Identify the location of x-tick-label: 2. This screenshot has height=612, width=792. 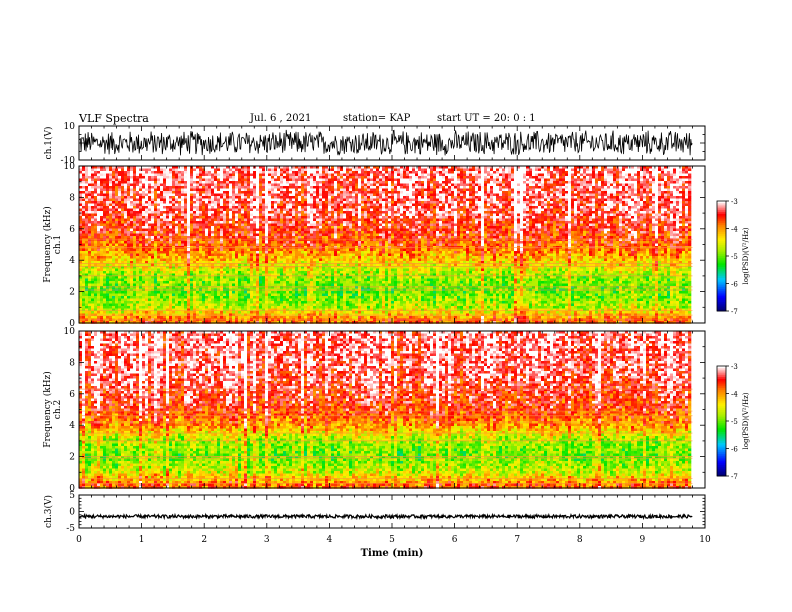
(204, 540).